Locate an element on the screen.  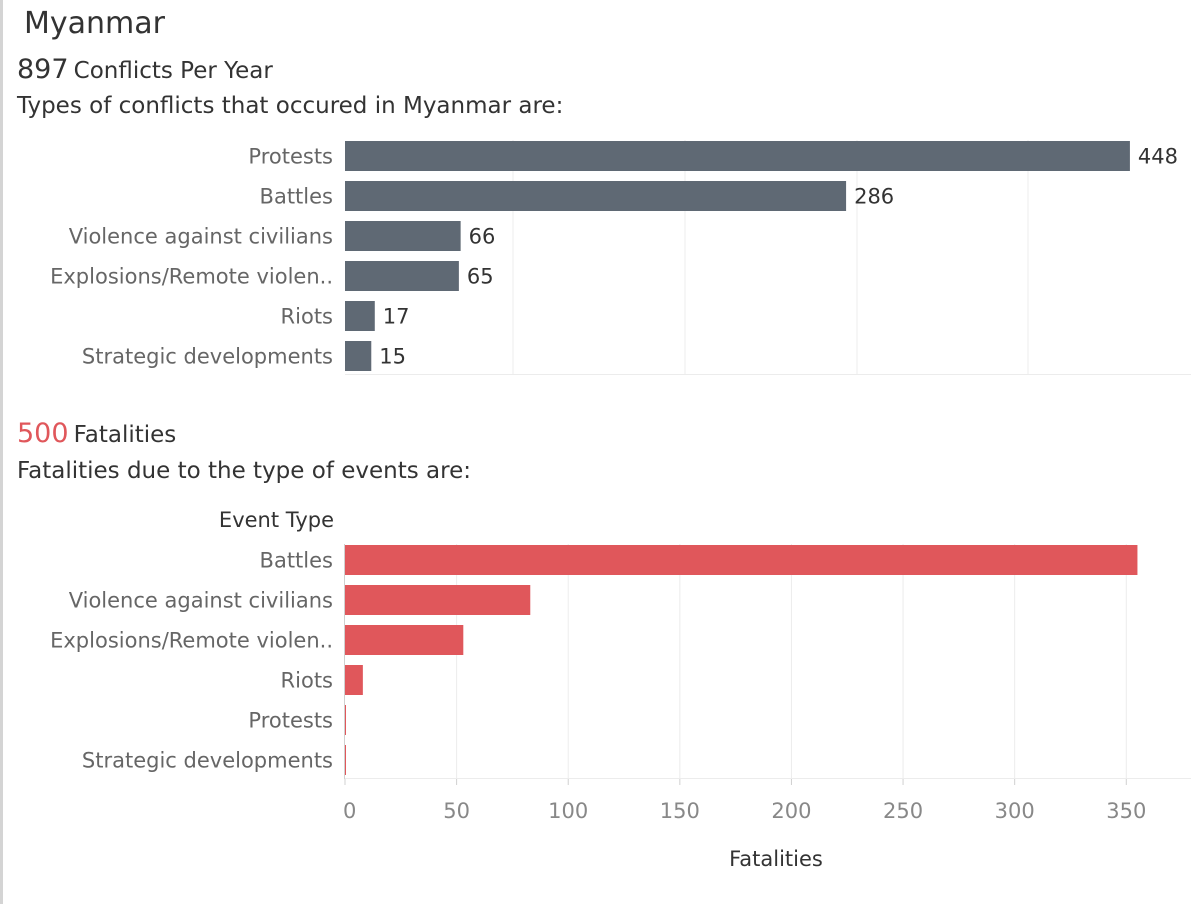
fatalities-stat: 500 Fatalities is located at coordinates (96, 433).